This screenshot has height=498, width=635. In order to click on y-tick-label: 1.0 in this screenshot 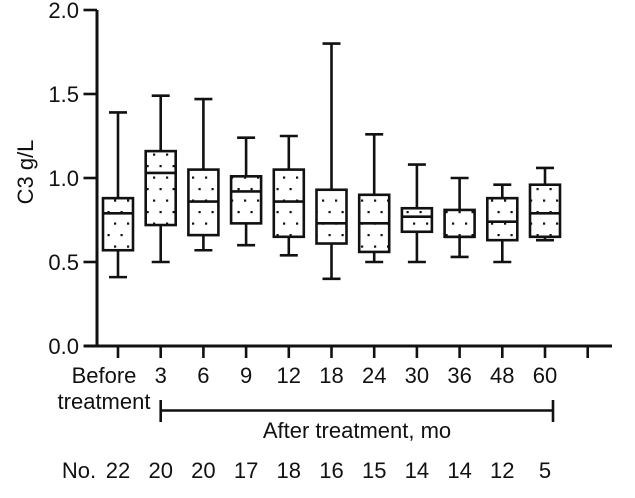, I will do `click(63, 178)`.